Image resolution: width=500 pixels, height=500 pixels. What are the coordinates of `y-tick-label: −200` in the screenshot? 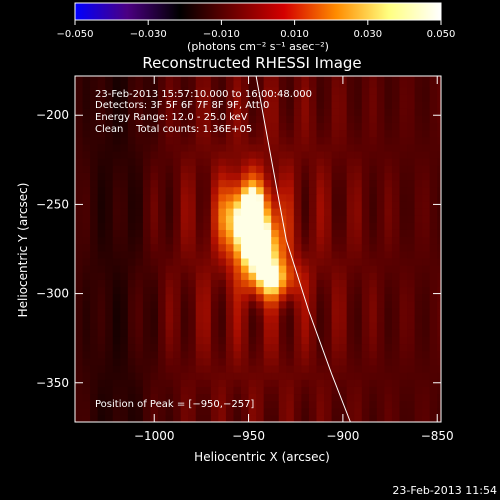 It's located at (52, 115).